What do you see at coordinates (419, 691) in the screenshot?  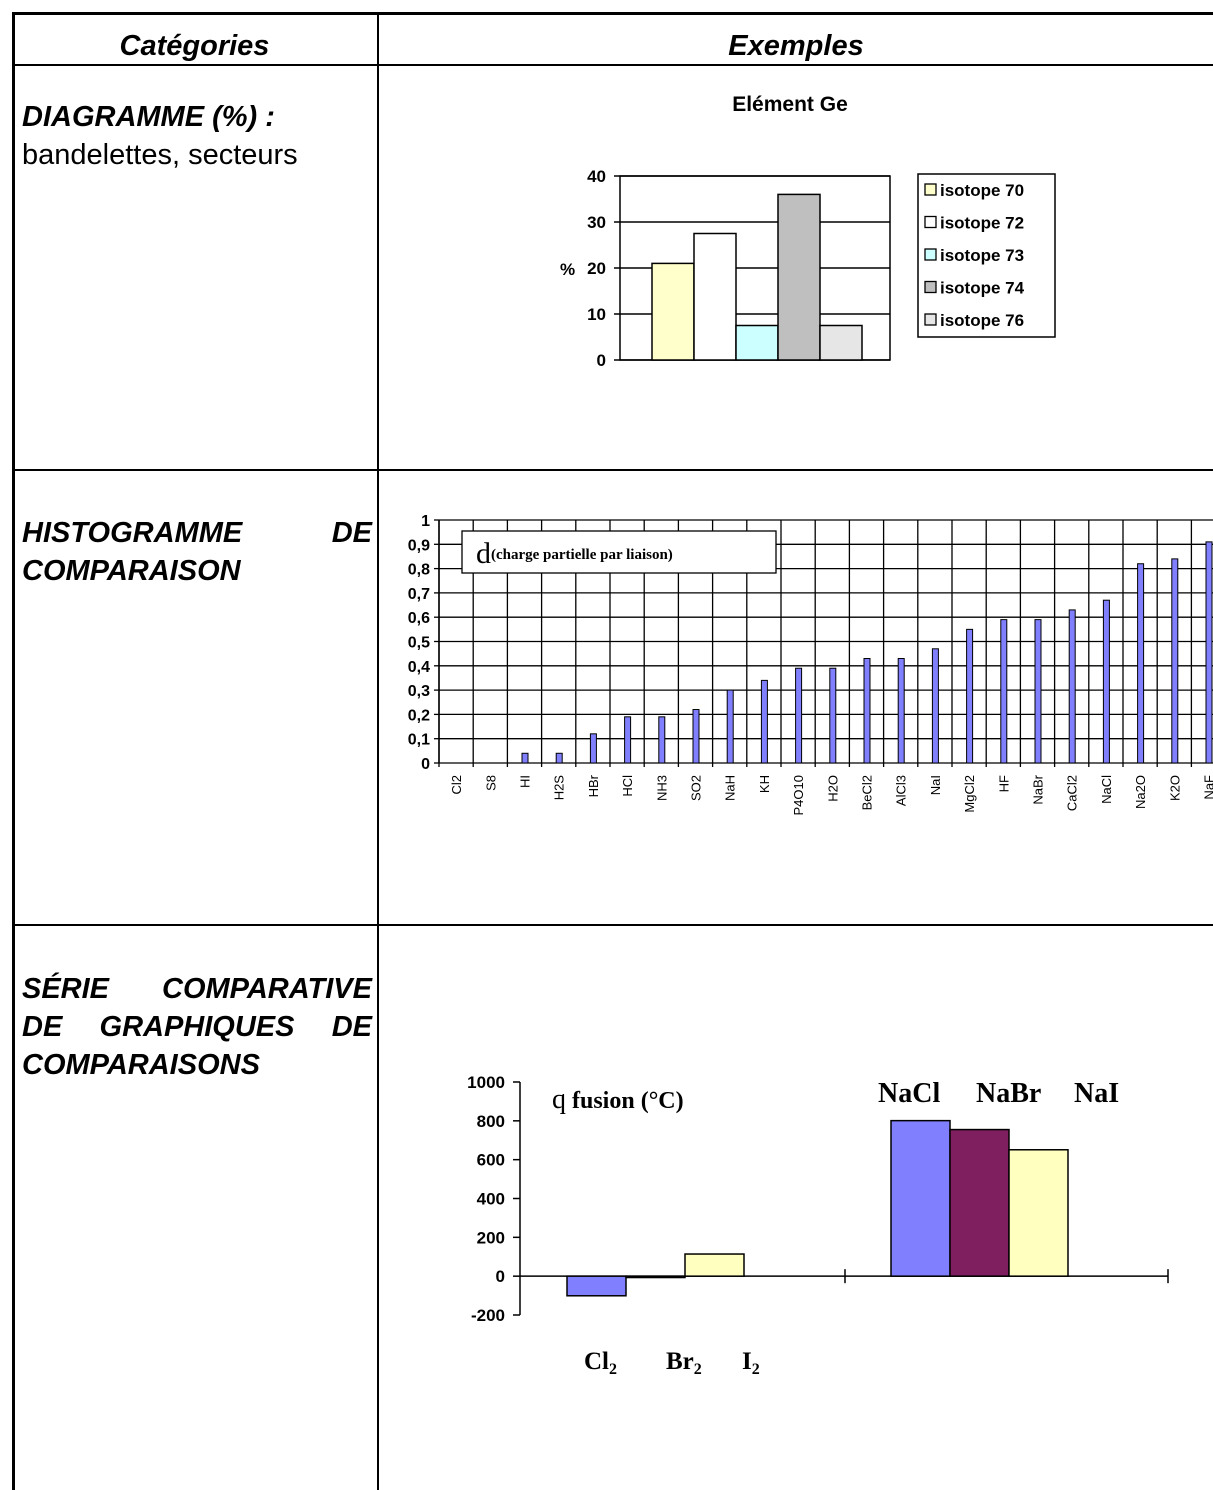 I see `y-tick-label: 0,3` at bounding box center [419, 691].